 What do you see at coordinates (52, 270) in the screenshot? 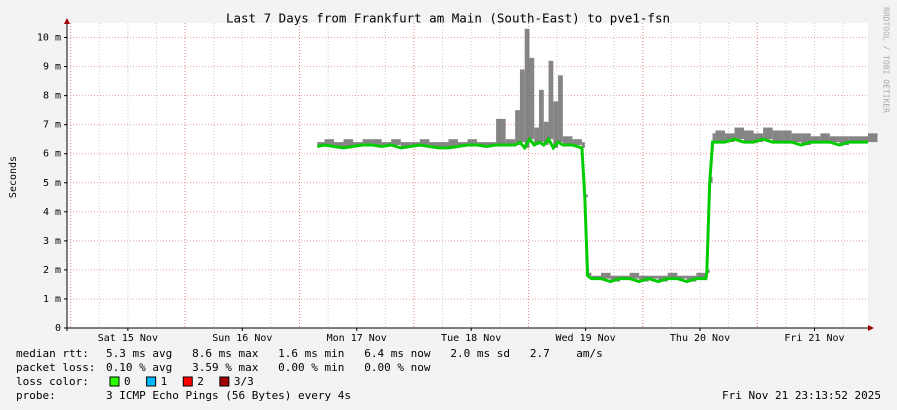
I see `y-tick-label: 2 m` at bounding box center [52, 270].